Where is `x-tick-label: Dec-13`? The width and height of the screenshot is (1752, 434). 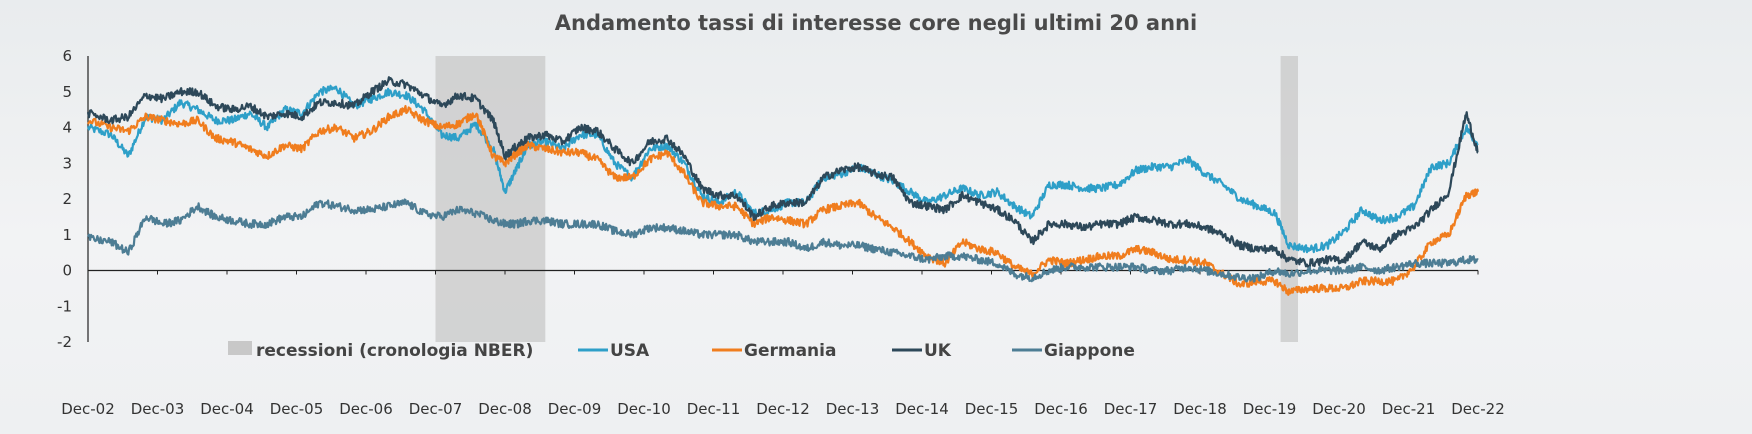 x-tick-label: Dec-13 is located at coordinates (853, 409).